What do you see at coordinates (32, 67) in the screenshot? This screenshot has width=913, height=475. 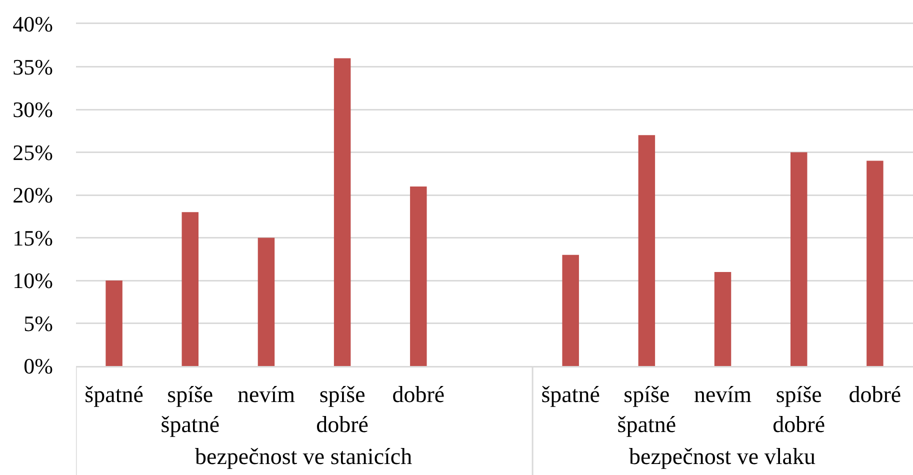 I see `y-tick-label: 35%` at bounding box center [32, 67].